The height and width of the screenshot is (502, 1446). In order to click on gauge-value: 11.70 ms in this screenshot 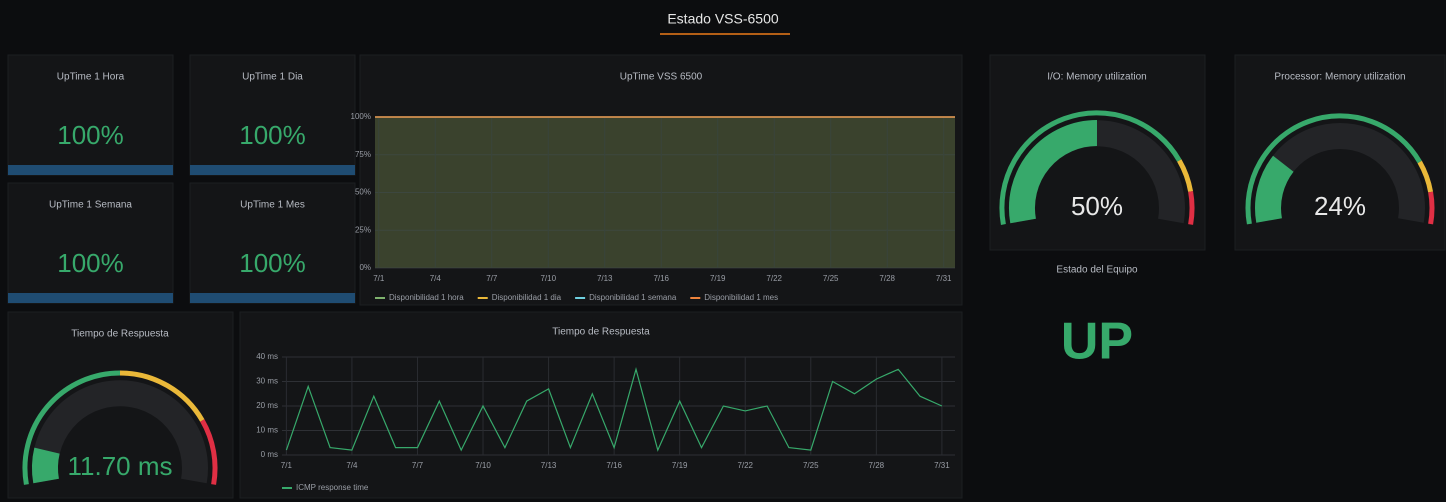, I will do `click(119, 466)`.